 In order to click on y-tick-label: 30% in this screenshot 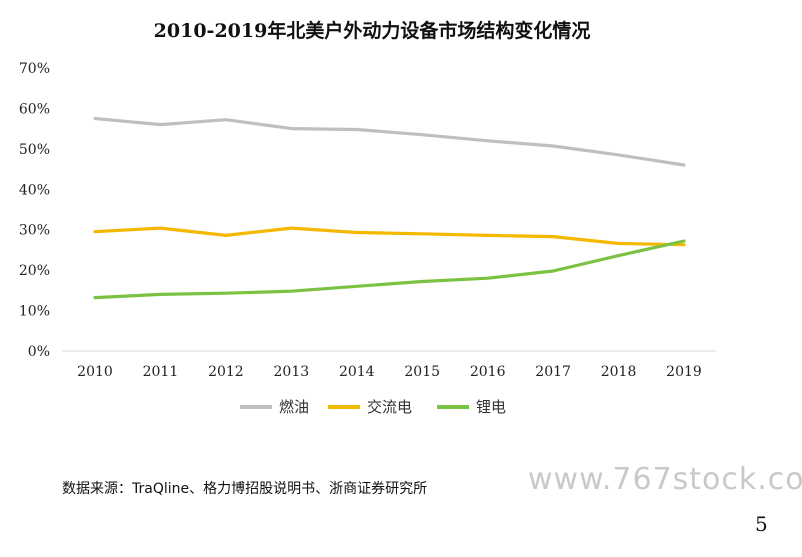, I will do `click(34, 231)`.